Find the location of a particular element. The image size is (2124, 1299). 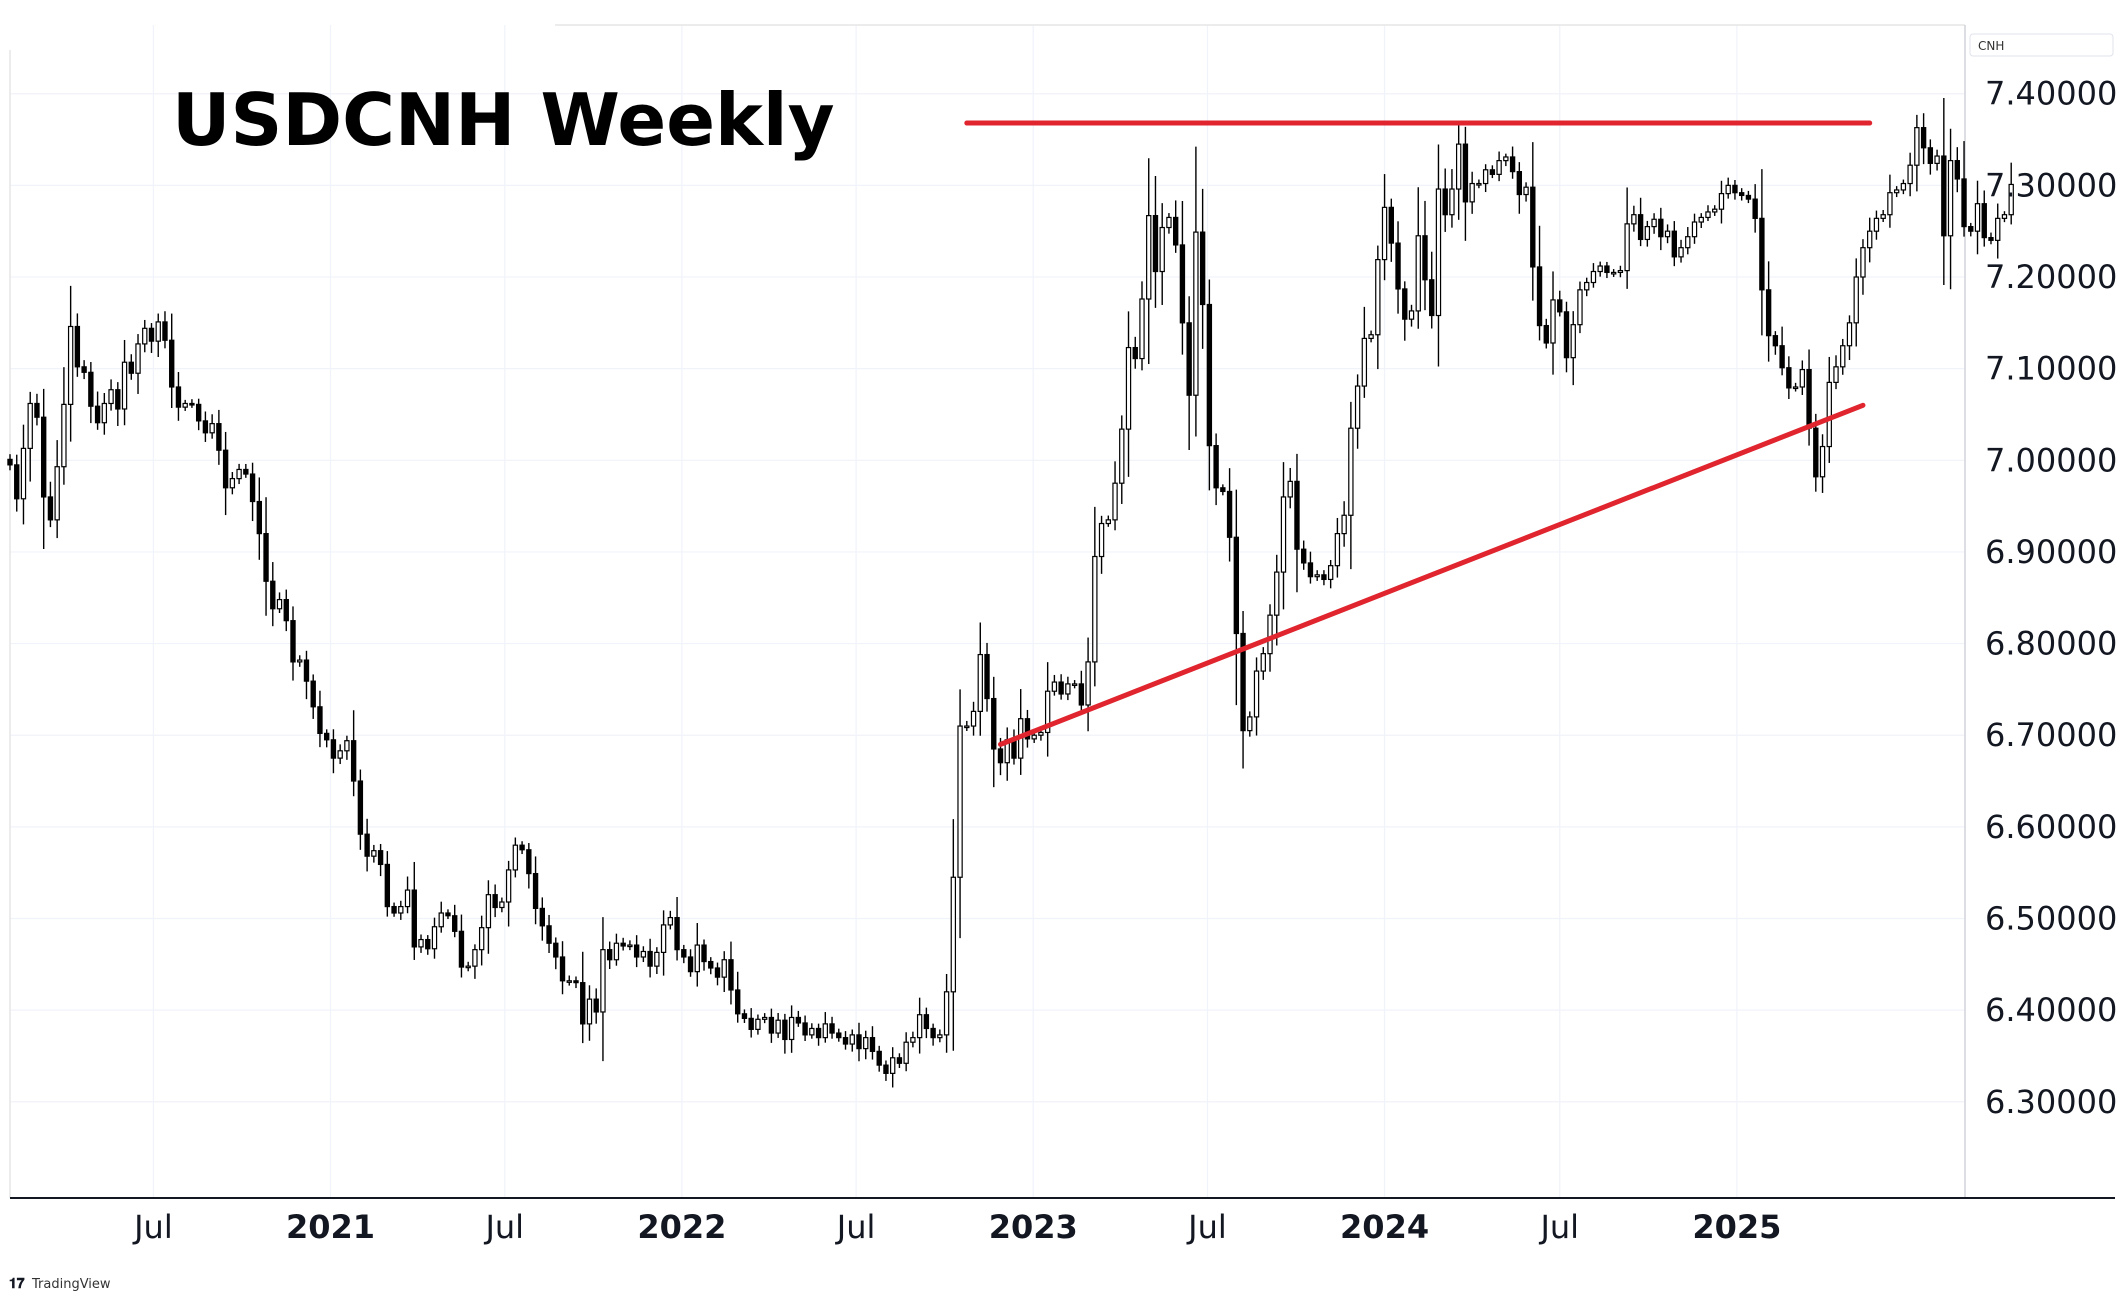

chart-title: USDCNH Weekly is located at coordinates (503, 120).